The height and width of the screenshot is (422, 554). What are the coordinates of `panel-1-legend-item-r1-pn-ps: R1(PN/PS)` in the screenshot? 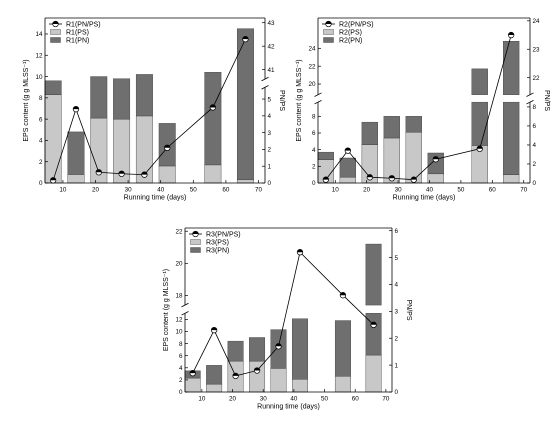 It's located at (75, 24).